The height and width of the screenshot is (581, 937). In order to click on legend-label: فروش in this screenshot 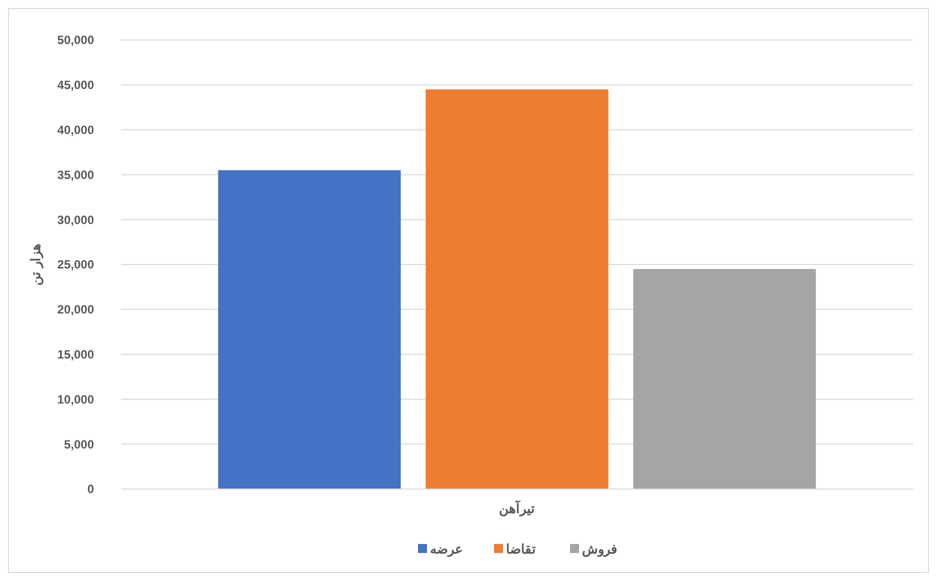, I will do `click(599, 550)`.